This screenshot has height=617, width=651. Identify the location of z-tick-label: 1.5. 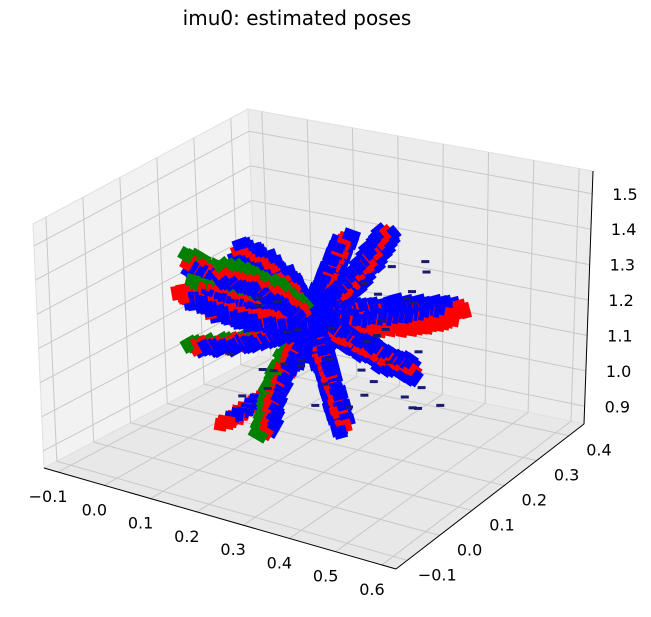
(624, 194).